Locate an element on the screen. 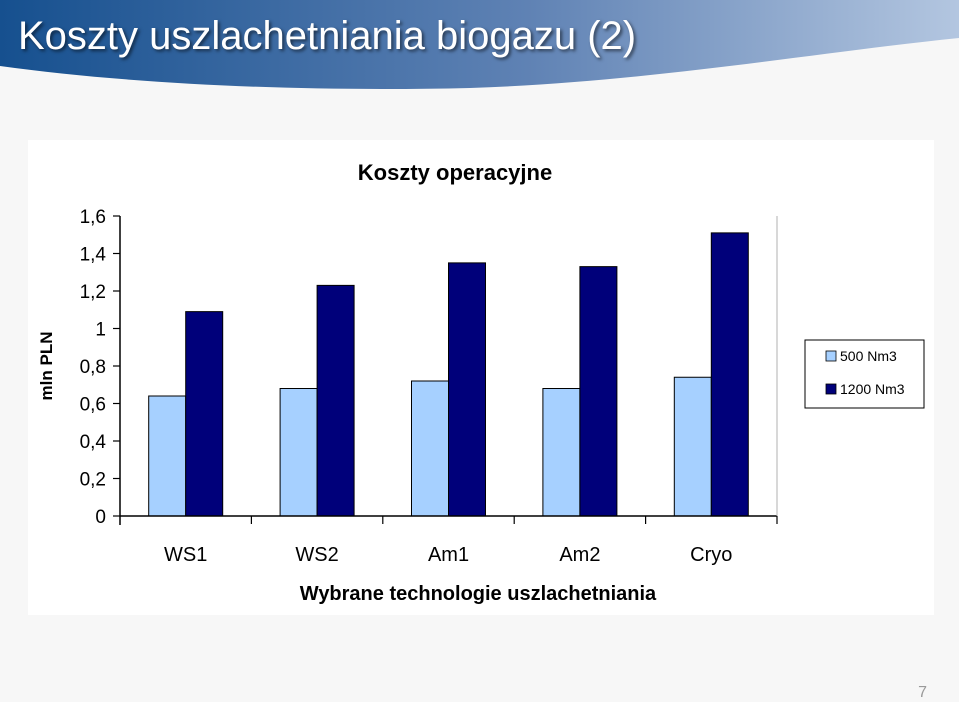 Image resolution: width=959 pixels, height=702 pixels. chart-title: Koszty operacyjne is located at coordinates (455, 172).